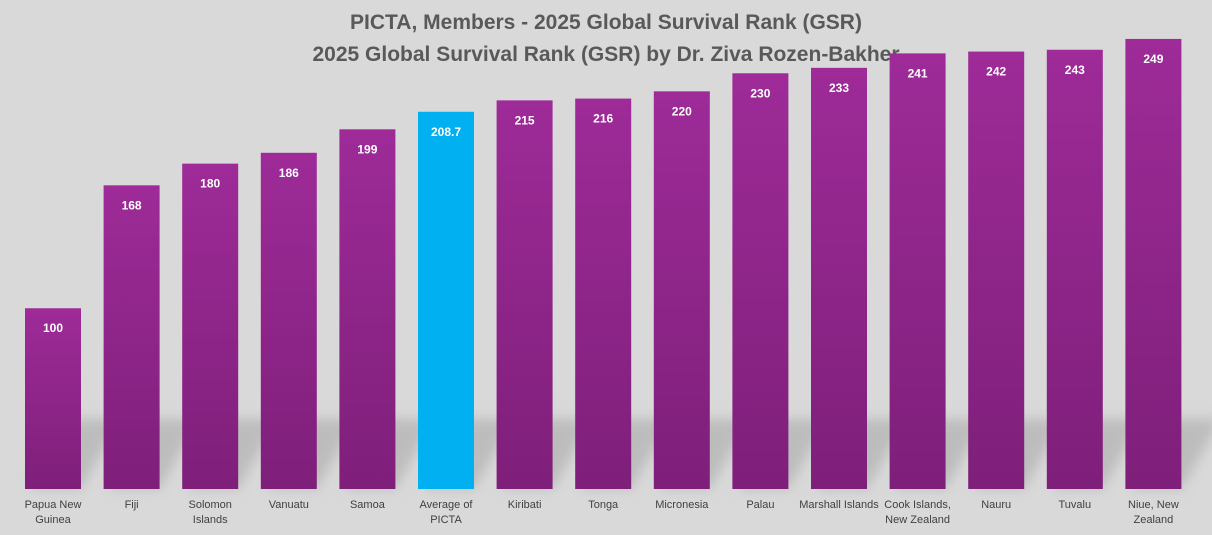 The image size is (1212, 535). What do you see at coordinates (918, 73) in the screenshot?
I see `data-label: 241` at bounding box center [918, 73].